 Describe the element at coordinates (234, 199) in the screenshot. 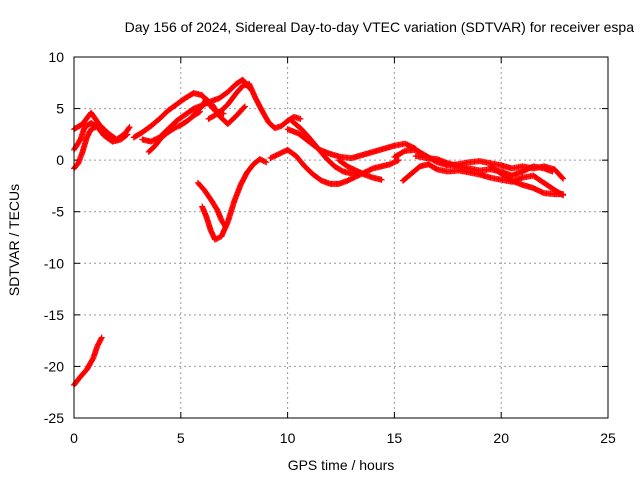

I see `series-arc11` at that location.